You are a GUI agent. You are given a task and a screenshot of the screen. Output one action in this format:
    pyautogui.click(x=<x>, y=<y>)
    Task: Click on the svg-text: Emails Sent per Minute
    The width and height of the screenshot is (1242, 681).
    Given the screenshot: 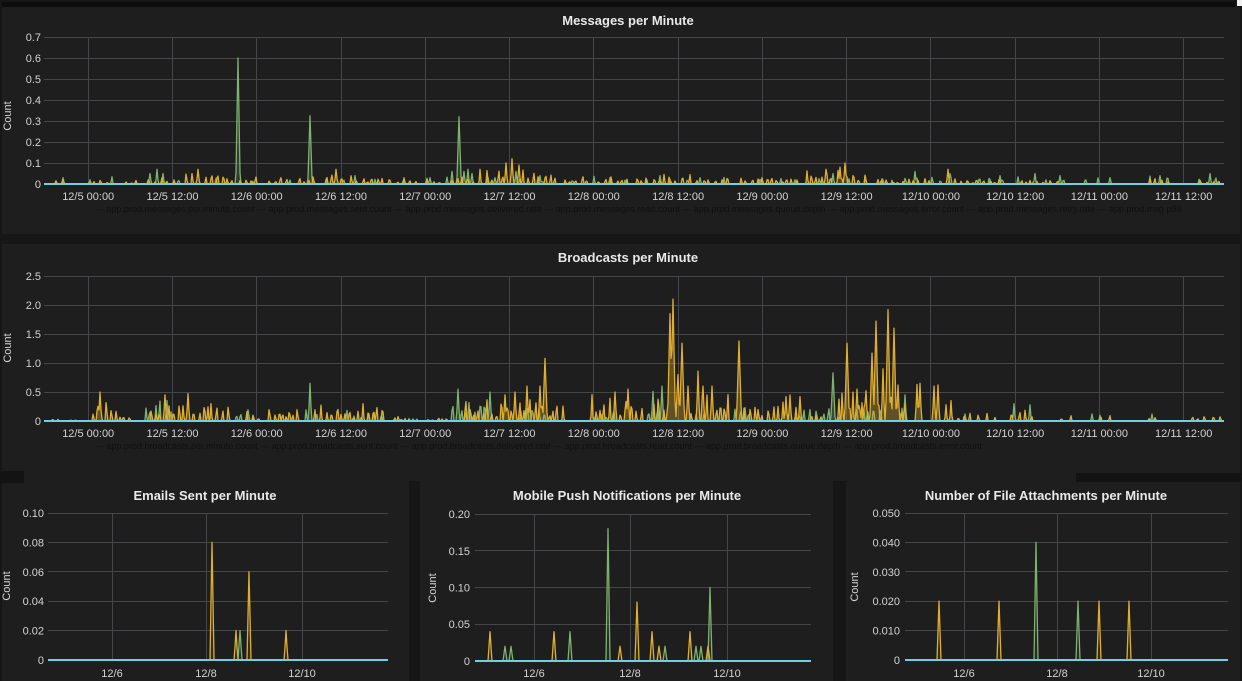 What is the action you would take?
    pyautogui.click(x=204, y=495)
    